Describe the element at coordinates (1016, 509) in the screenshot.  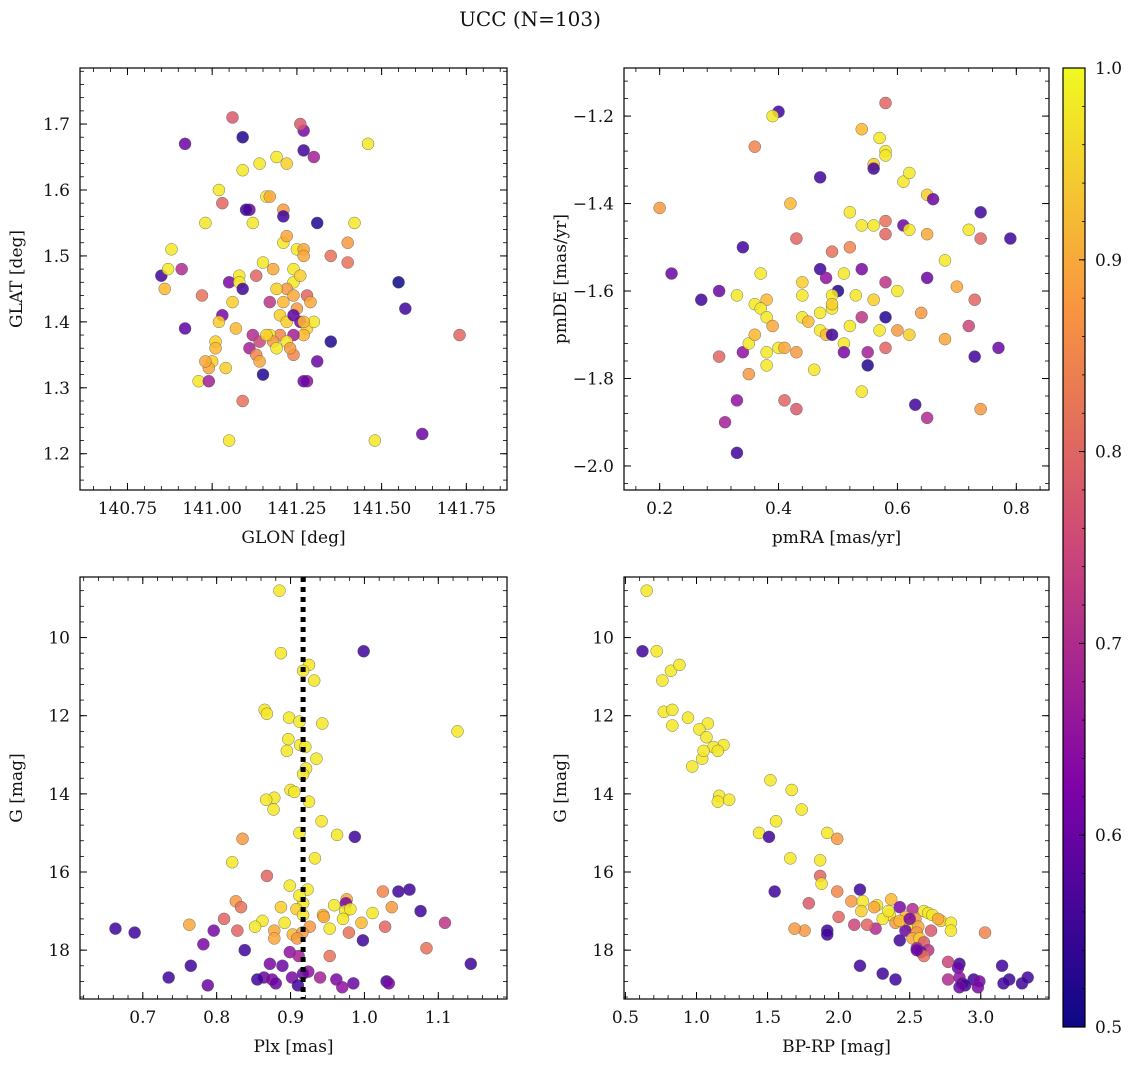
I see `x-tick-label: 0.8` at that location.